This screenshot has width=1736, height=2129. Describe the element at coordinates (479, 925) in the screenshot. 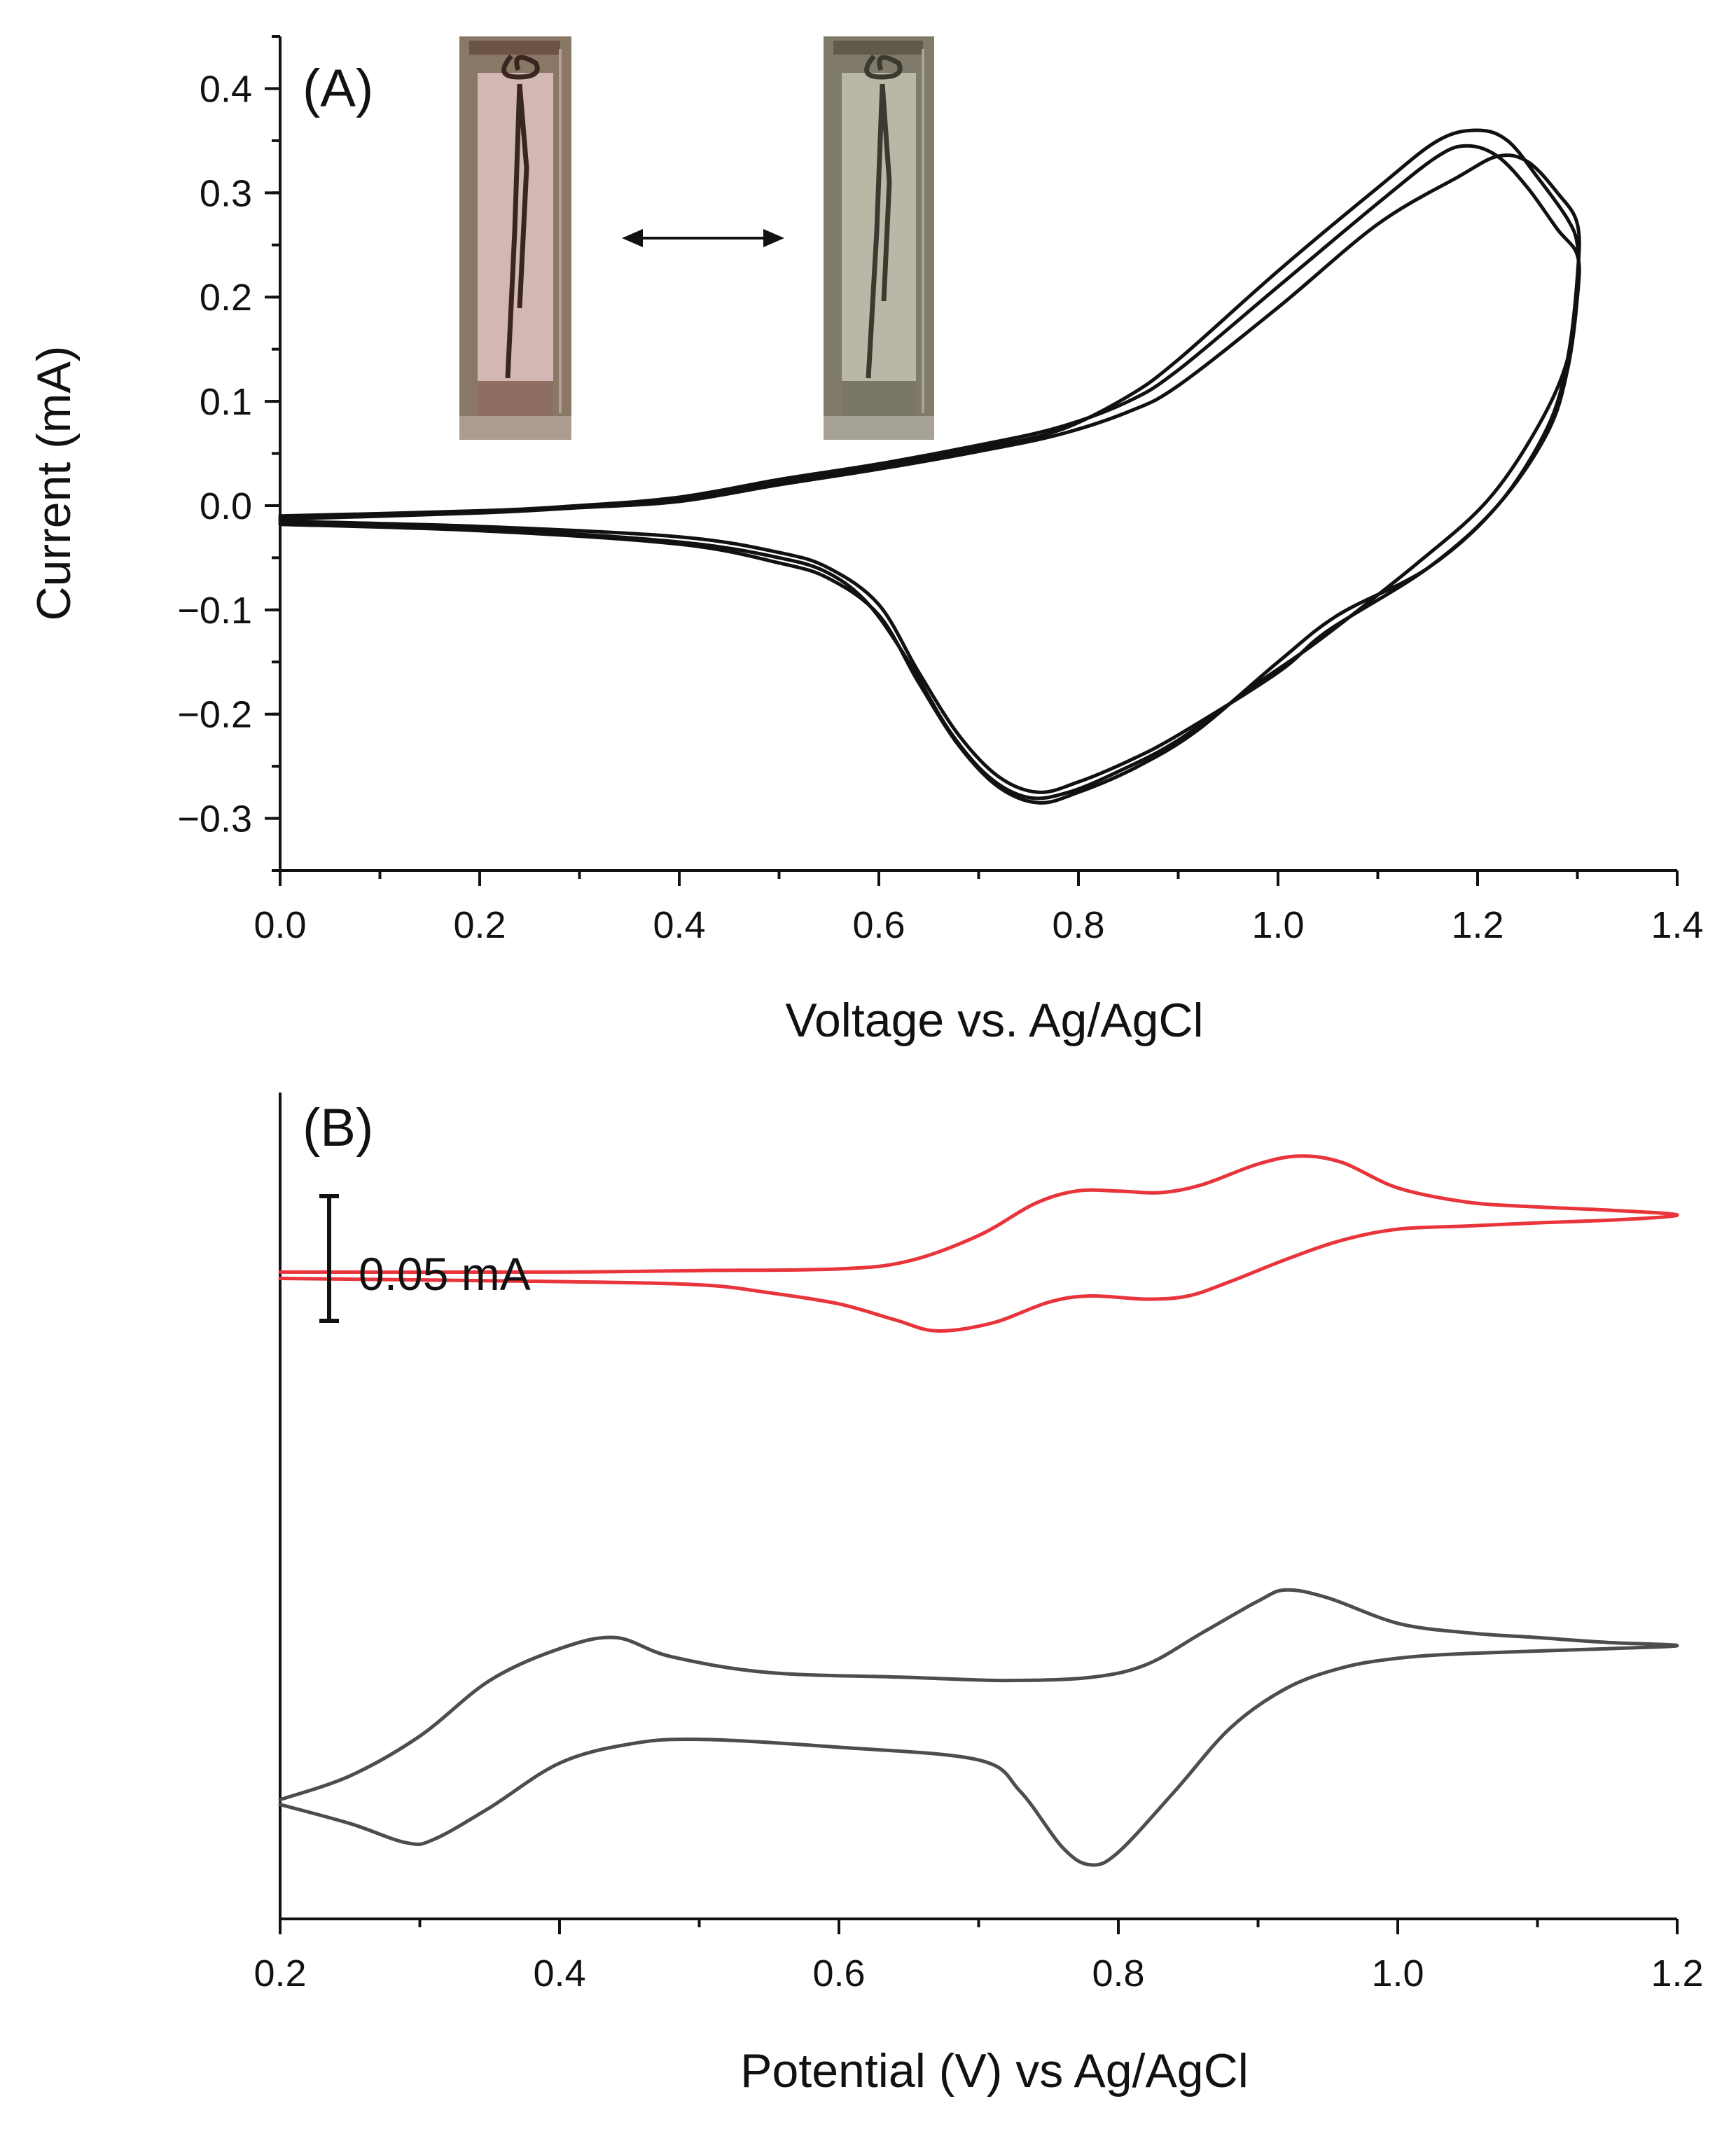

I see `panel-a-x-tick-label: 0.2` at that location.